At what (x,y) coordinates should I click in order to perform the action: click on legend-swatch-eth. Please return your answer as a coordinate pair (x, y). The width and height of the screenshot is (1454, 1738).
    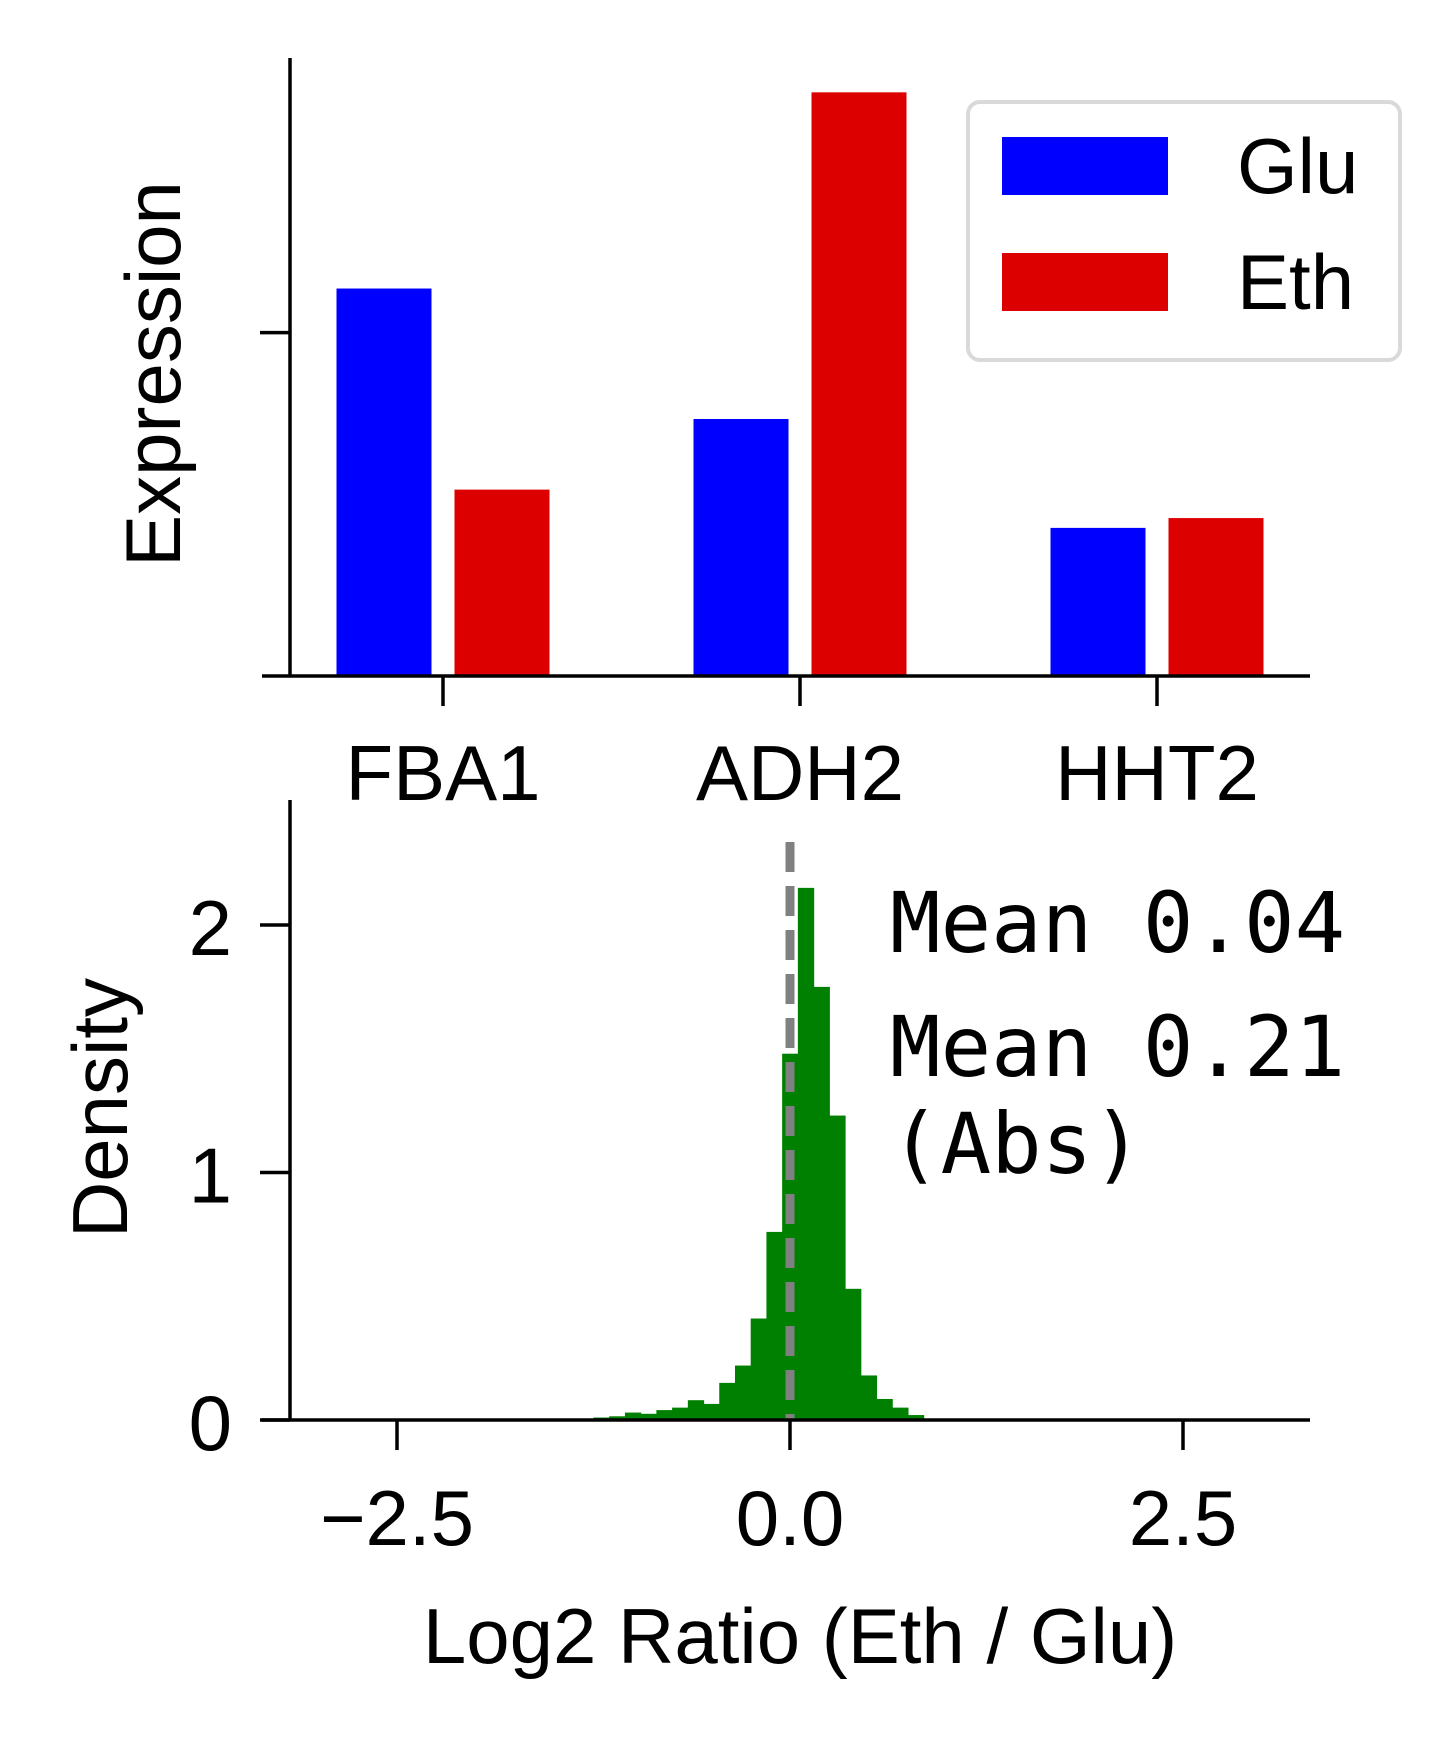
    Looking at the image, I should click on (1085, 282).